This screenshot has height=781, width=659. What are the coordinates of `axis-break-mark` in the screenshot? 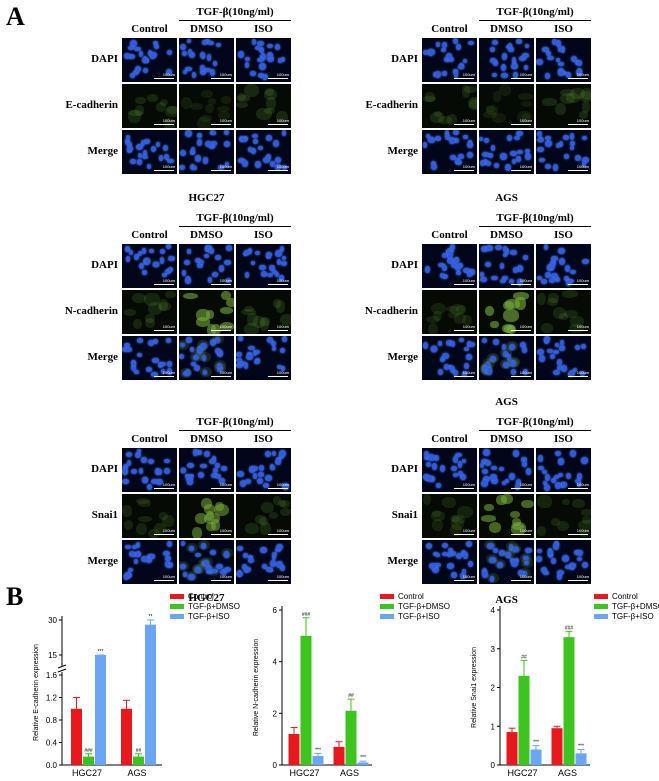 It's located at (62, 670).